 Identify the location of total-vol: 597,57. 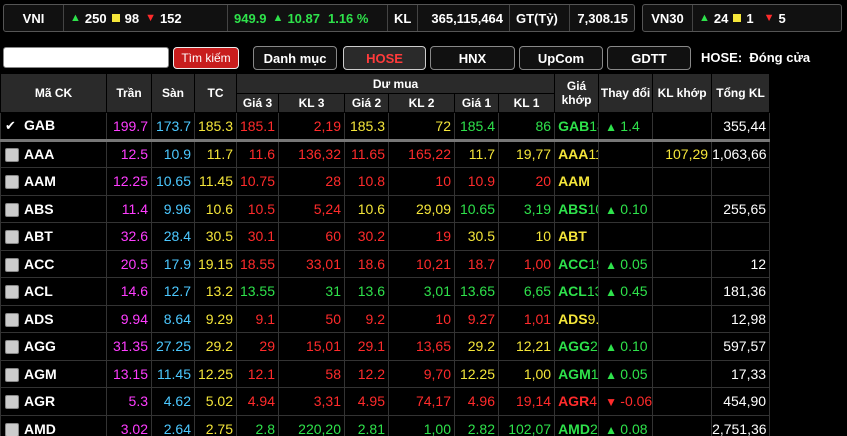
(741, 346).